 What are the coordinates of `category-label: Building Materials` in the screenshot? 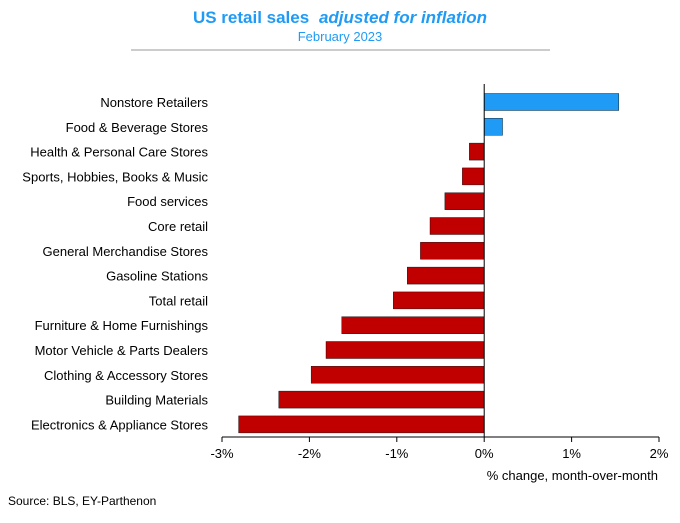 It's located at (156, 400).